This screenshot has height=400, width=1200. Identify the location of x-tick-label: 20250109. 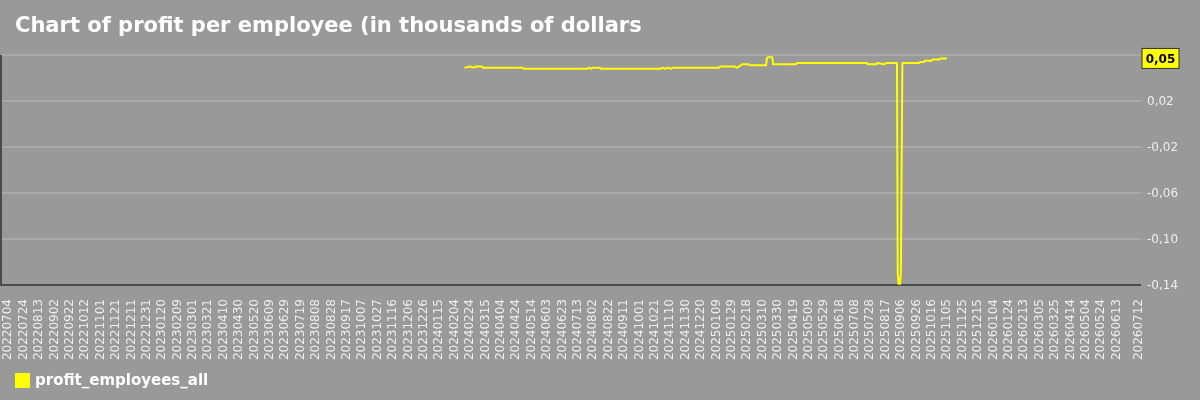
(715, 330).